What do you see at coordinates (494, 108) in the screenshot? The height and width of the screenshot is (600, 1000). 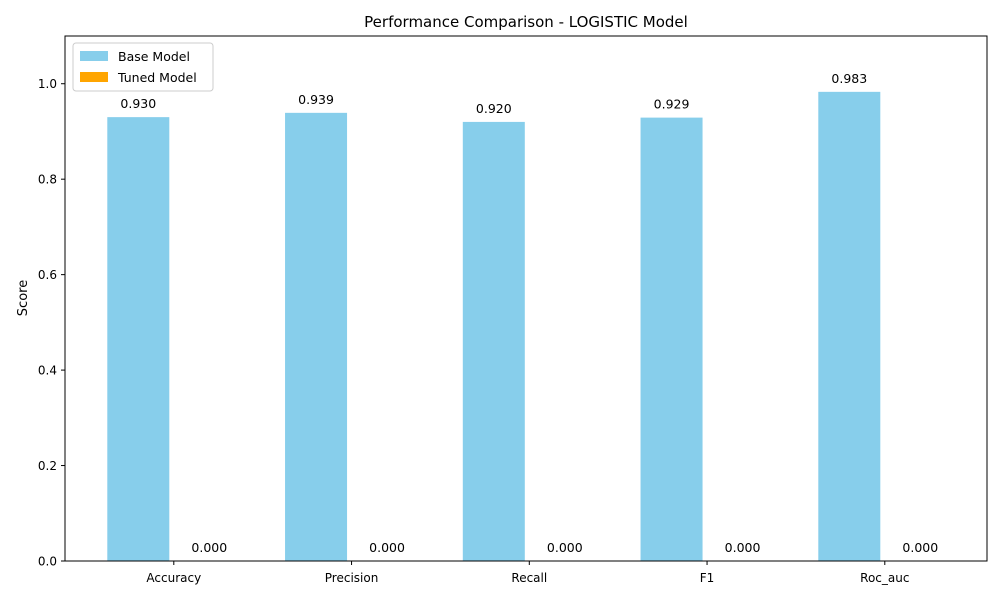 I see `bar-value-label: 0.920` at bounding box center [494, 108].